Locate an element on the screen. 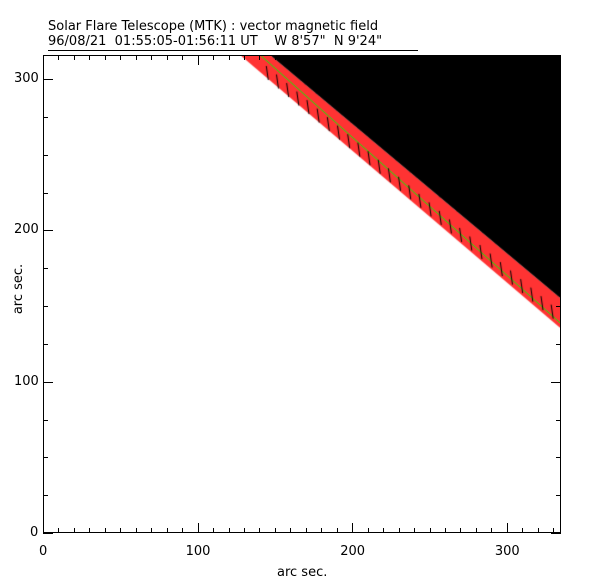 Image resolution: width=612 pixels, height=585 pixels. x-tick-label: 300 is located at coordinates (507, 551).